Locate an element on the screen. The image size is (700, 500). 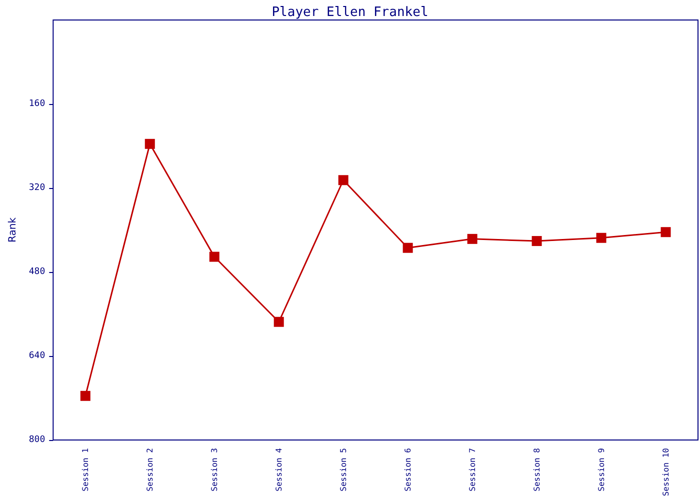
y-tick-label: 480 is located at coordinates (37, 272).